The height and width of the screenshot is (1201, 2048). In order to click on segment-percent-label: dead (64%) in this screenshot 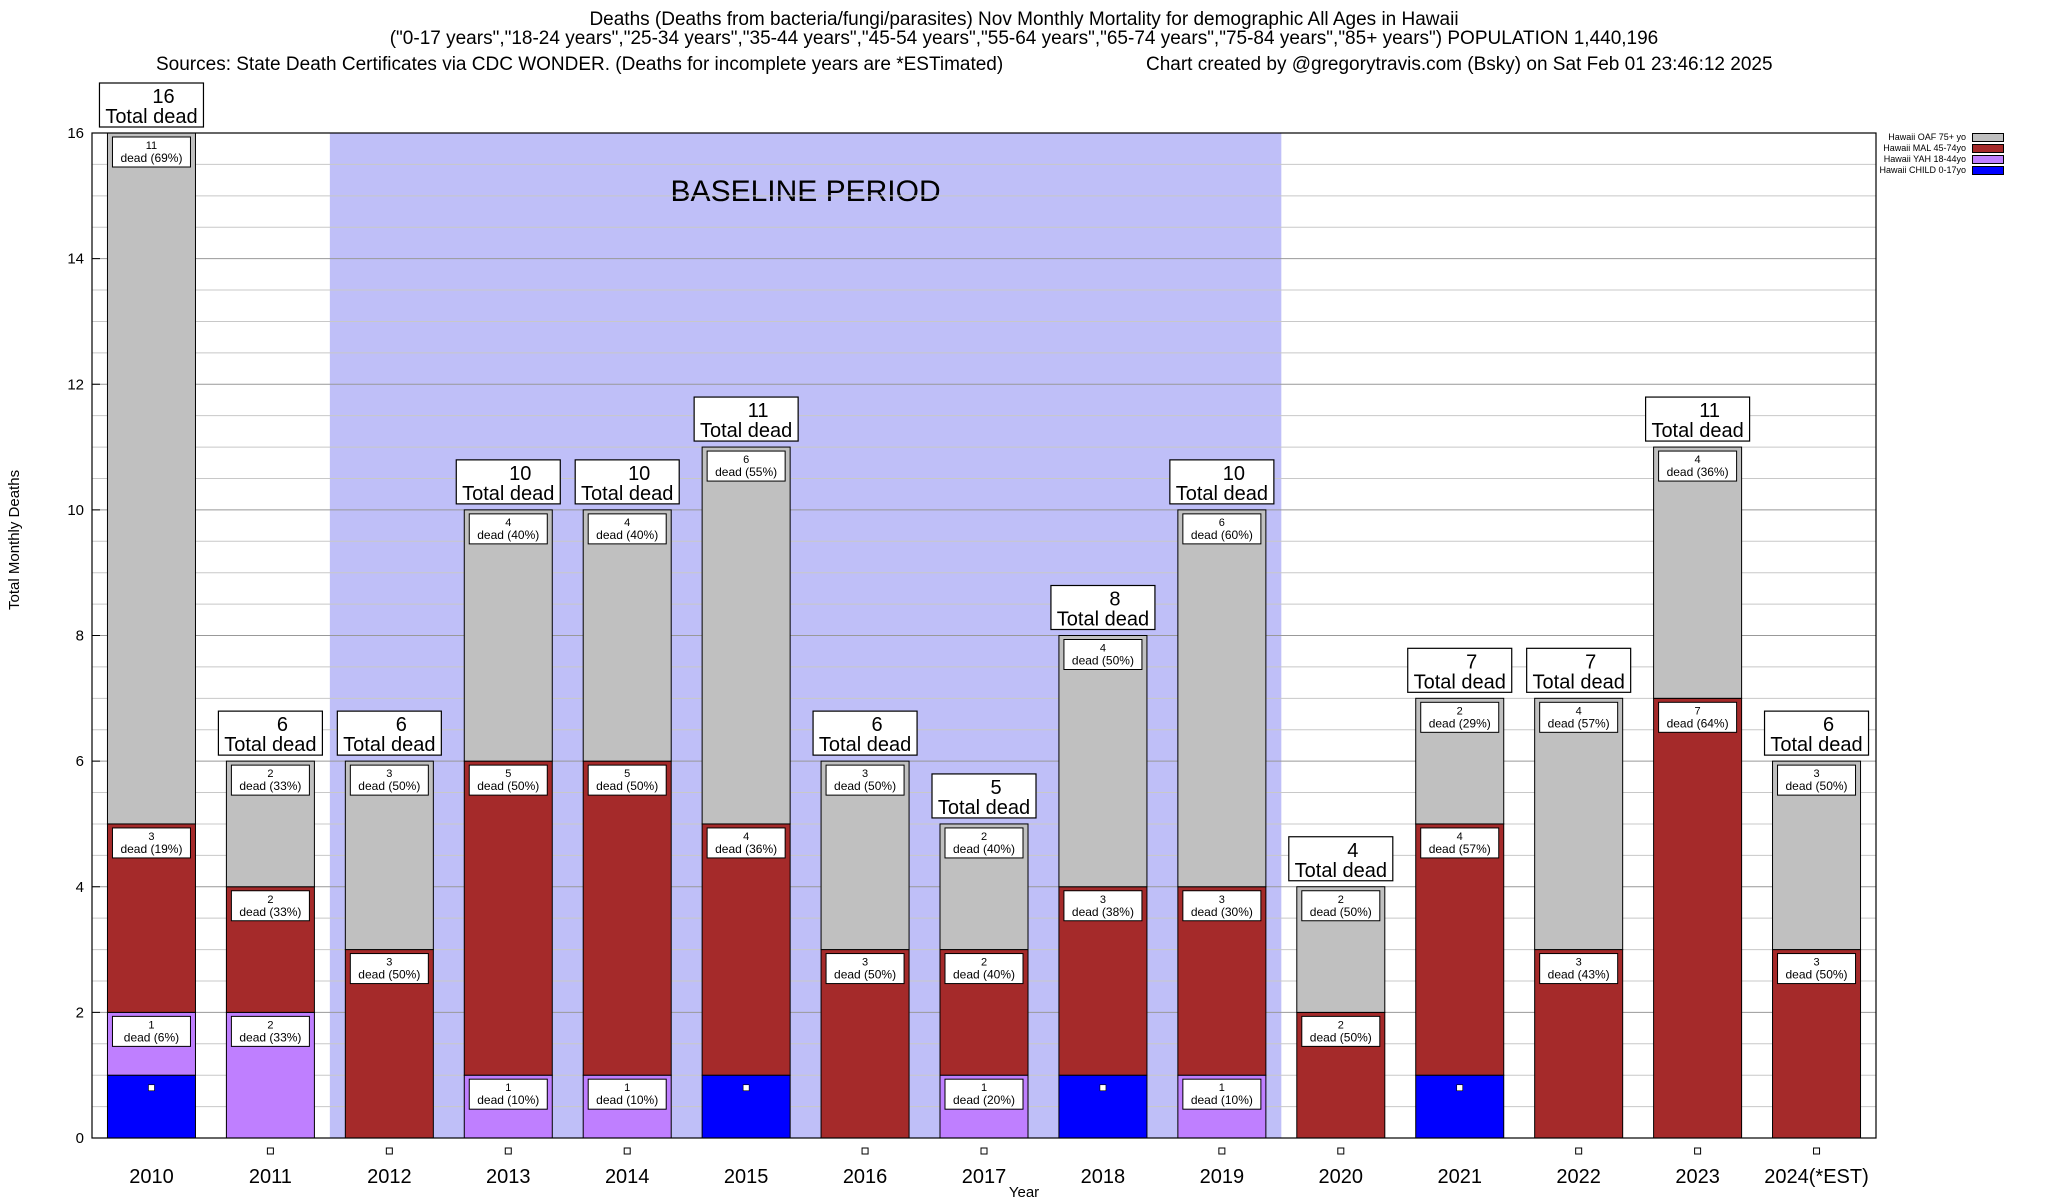, I will do `click(1698, 723)`.